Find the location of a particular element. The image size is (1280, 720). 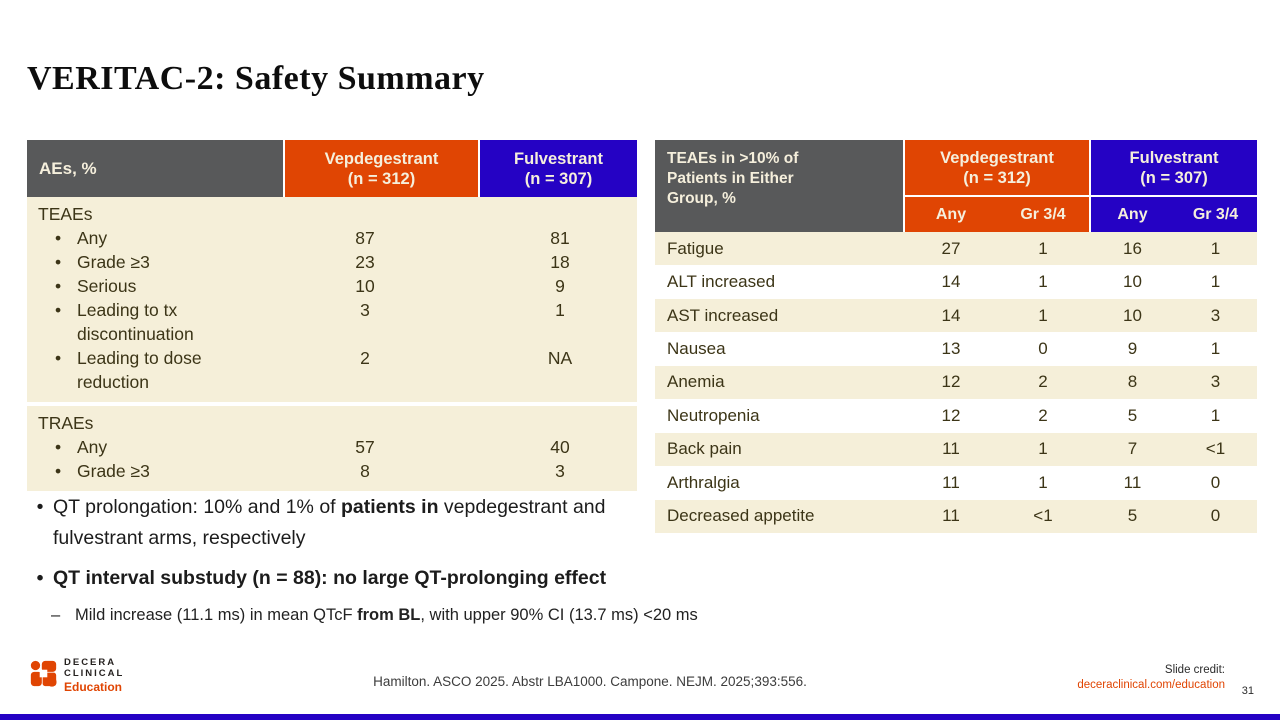

row-label: Leading to tx discontinuation is located at coordinates (135, 322).